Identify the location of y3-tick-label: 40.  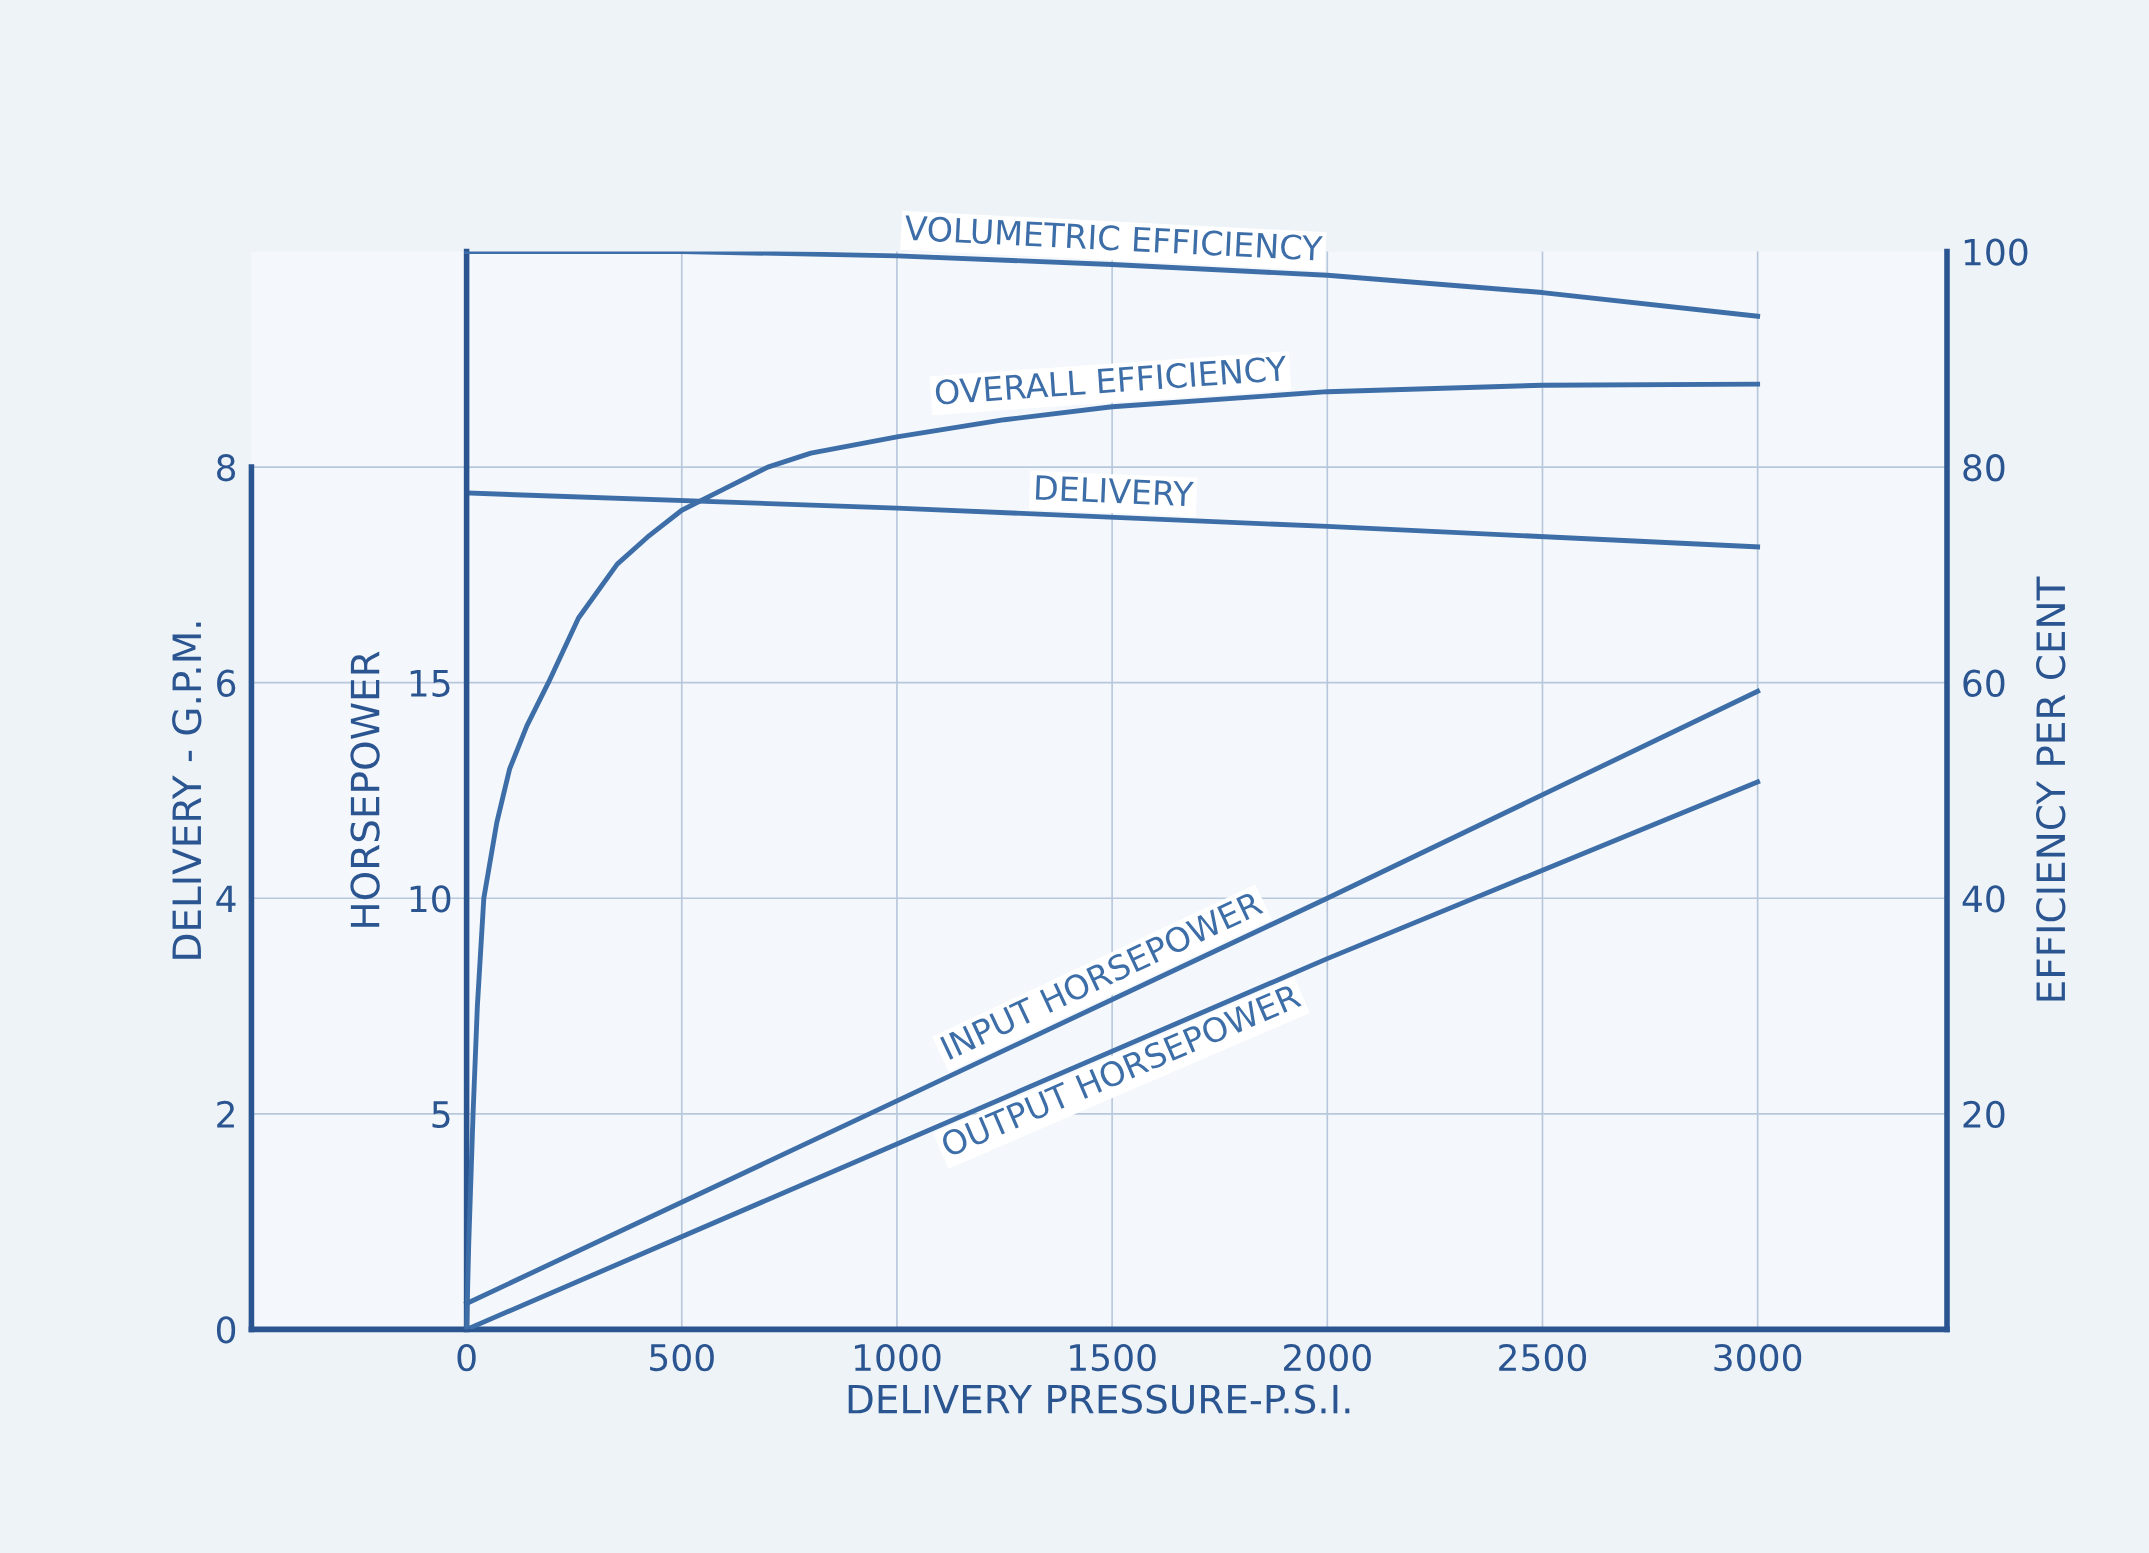
(1983, 899).